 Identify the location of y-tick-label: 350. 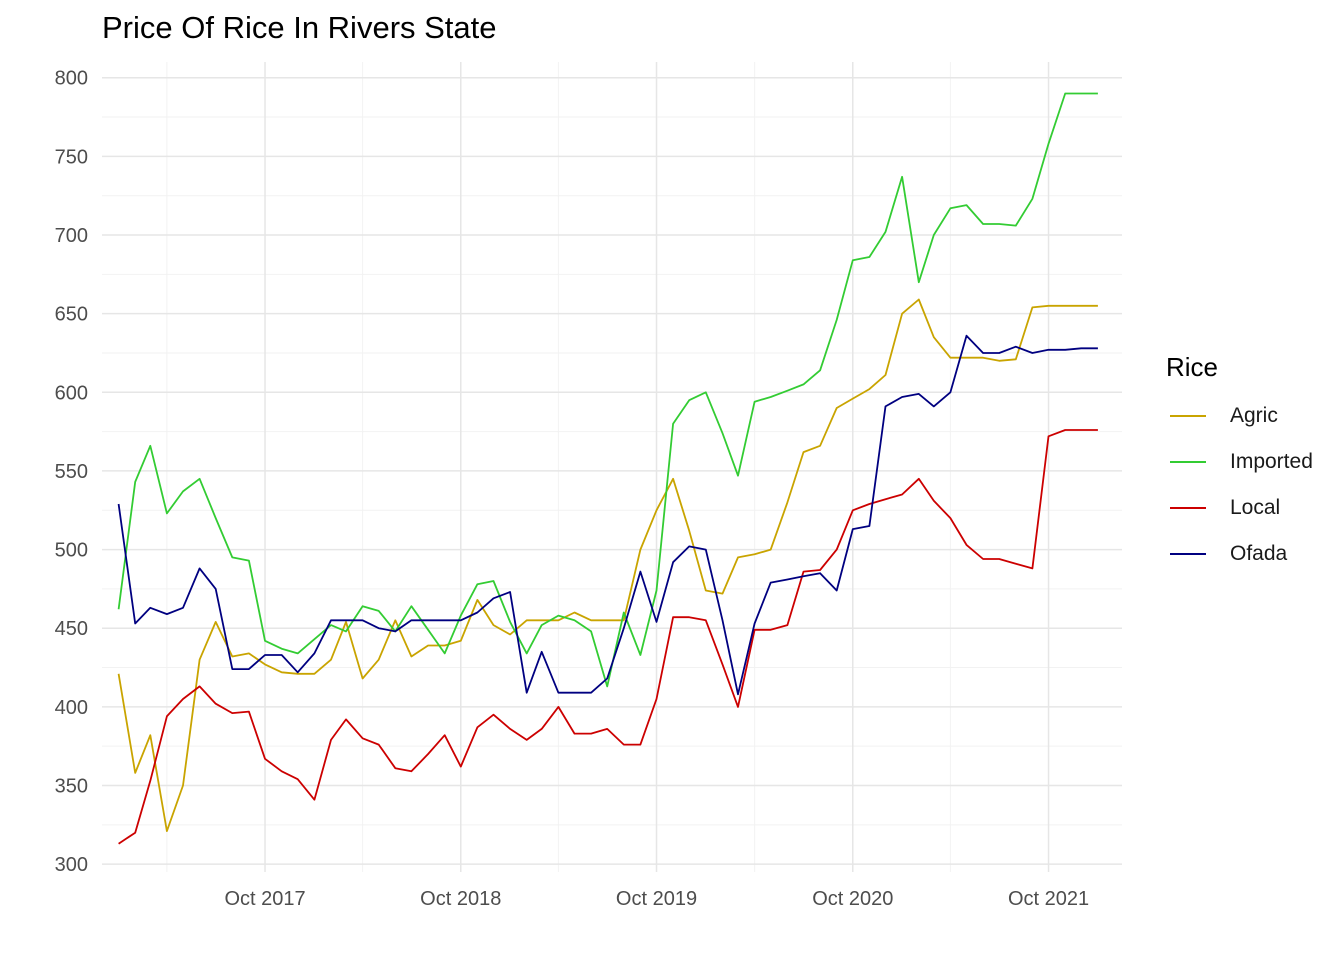
(71, 786).